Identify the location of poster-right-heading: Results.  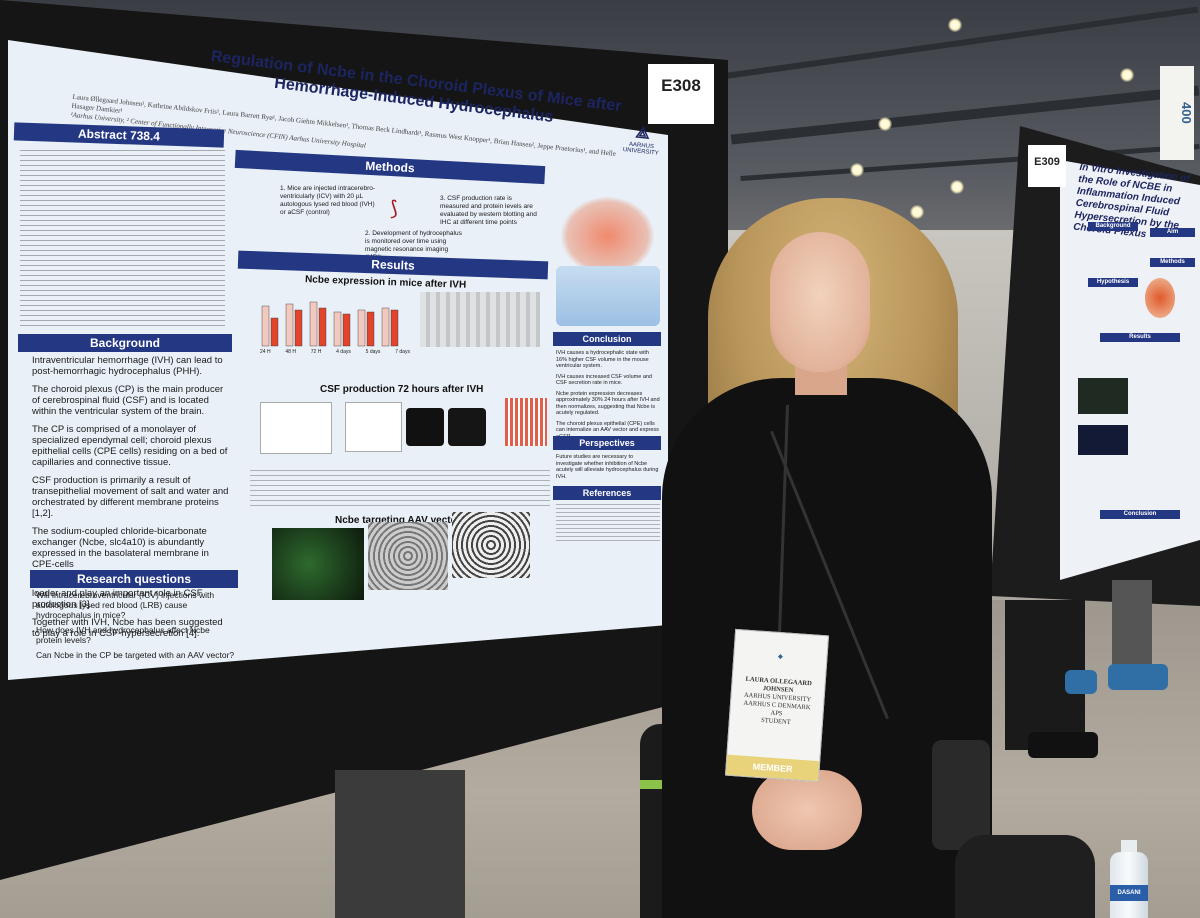
(1140, 337).